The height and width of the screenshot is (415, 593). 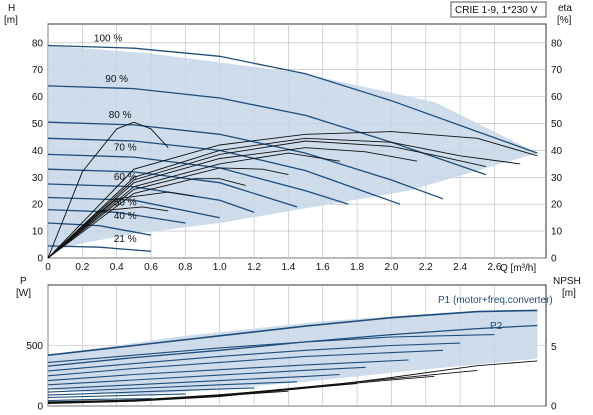 I want to click on x-tick-label: 1.6, so click(x=323, y=267).